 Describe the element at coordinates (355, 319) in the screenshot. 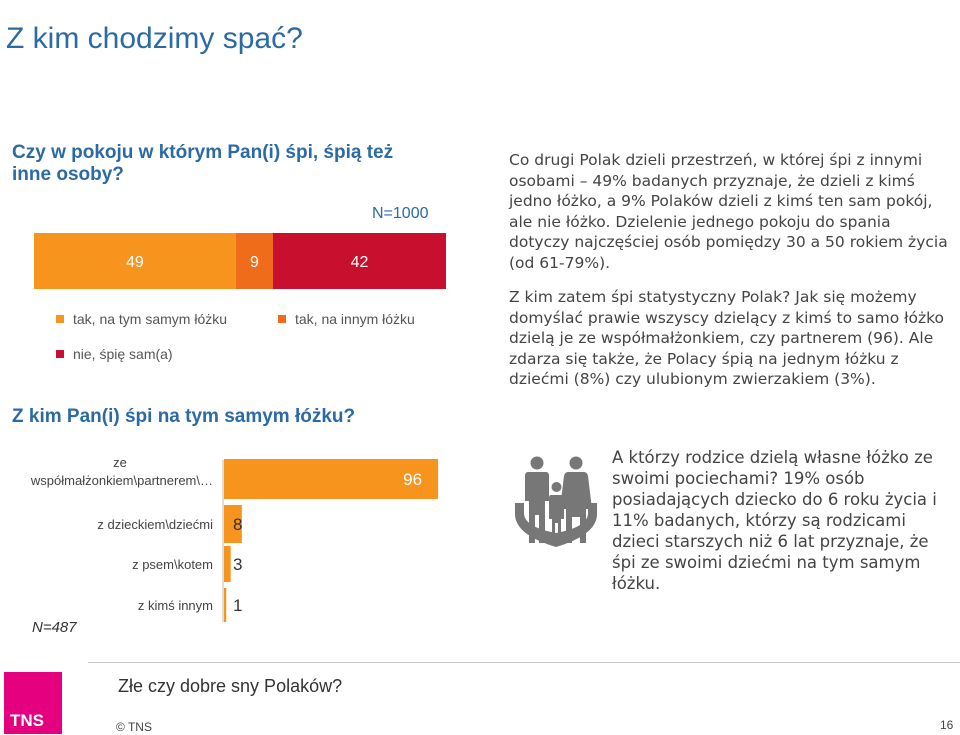

I see `legend-label: tak, na innym łóżku` at that location.